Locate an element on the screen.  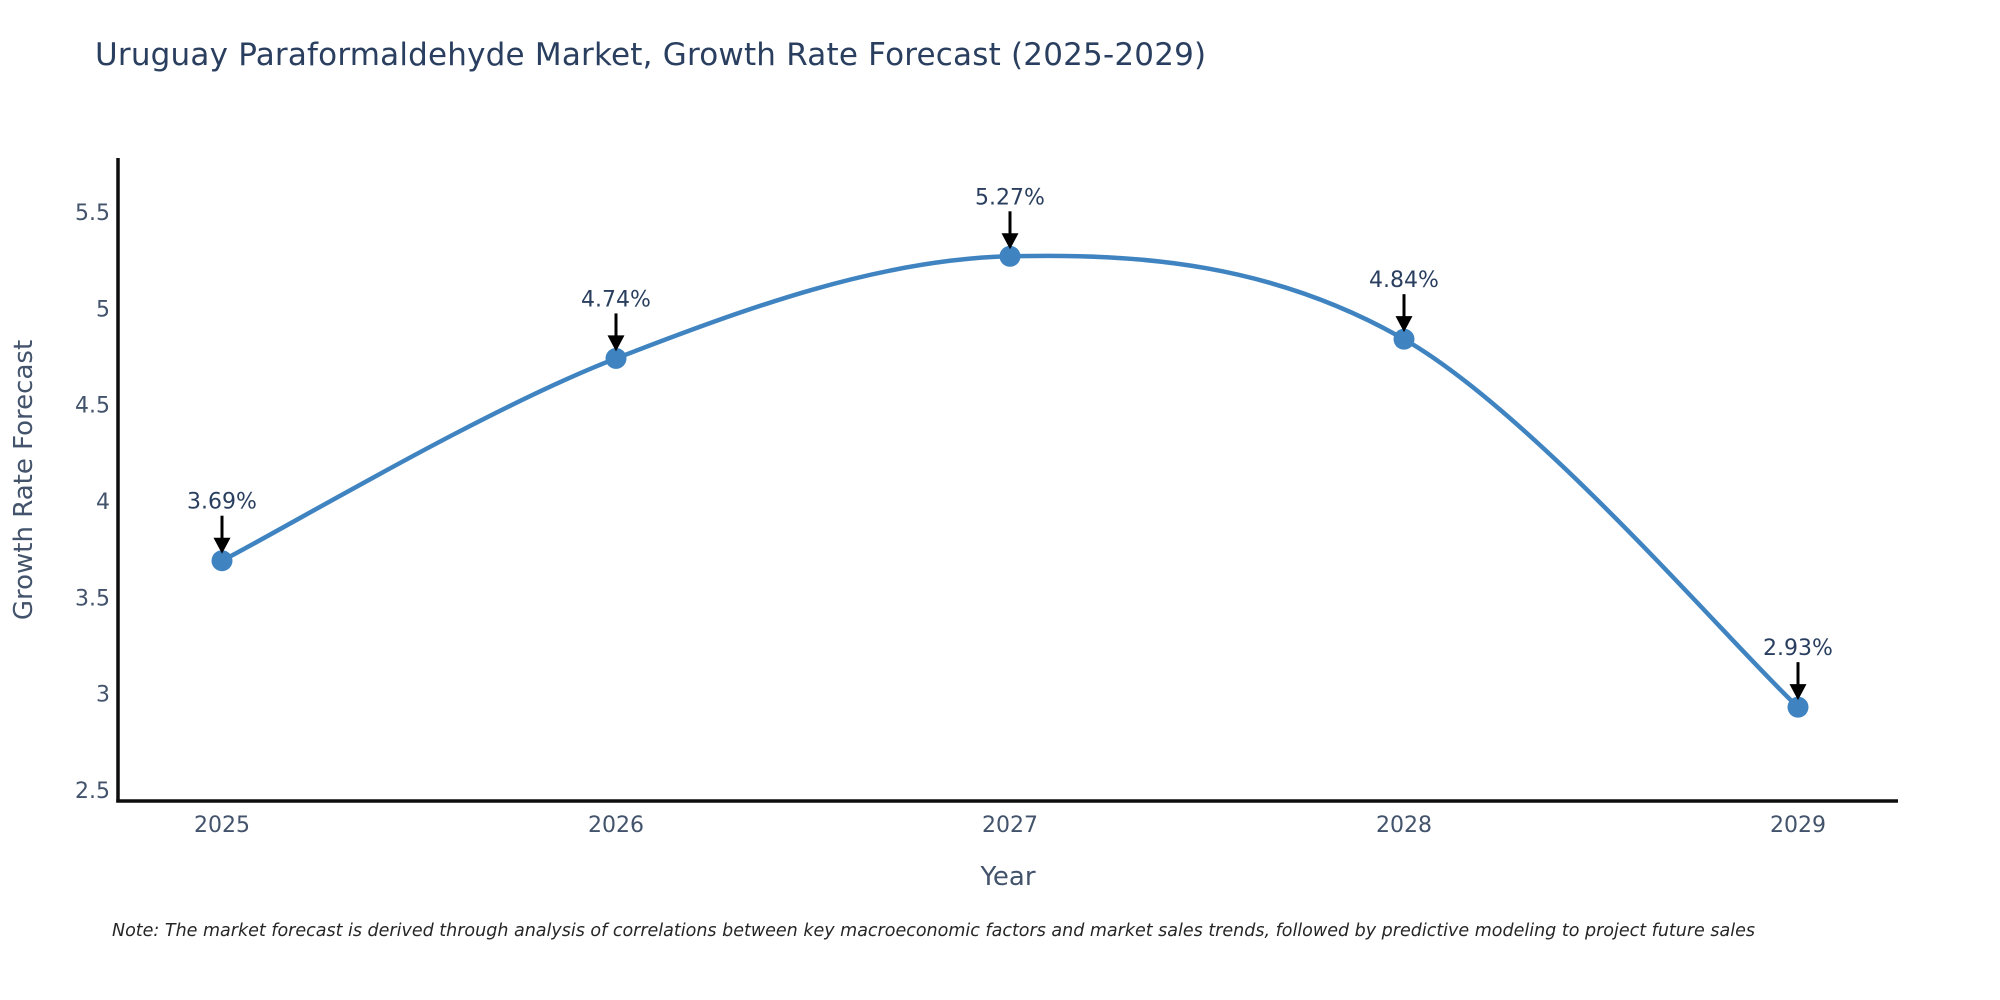
annotation-label: 4.84% is located at coordinates (1404, 280).